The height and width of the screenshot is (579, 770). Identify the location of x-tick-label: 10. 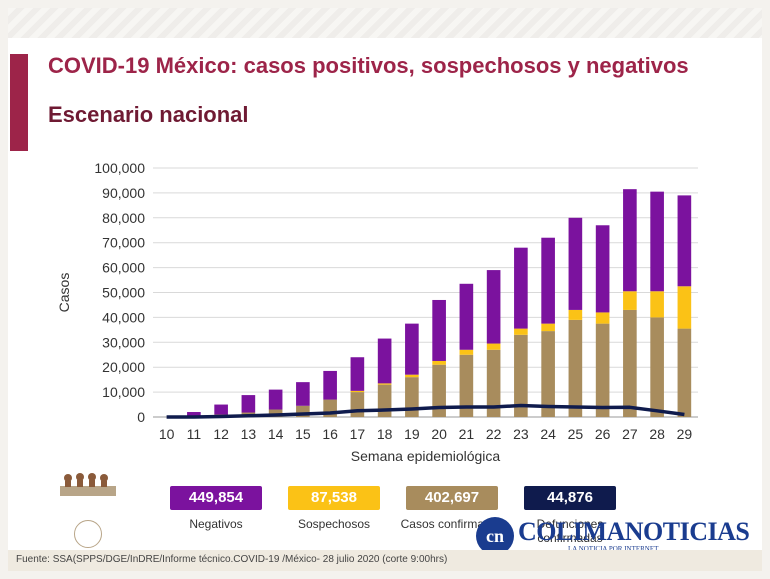
(167, 434).